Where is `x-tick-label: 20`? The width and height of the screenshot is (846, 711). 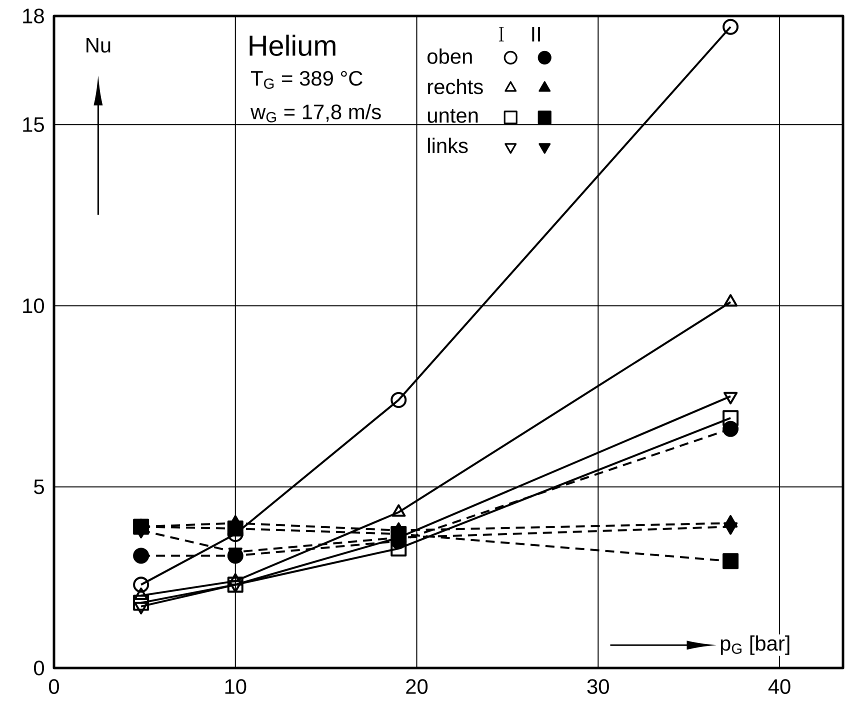 x-tick-label: 20 is located at coordinates (417, 686).